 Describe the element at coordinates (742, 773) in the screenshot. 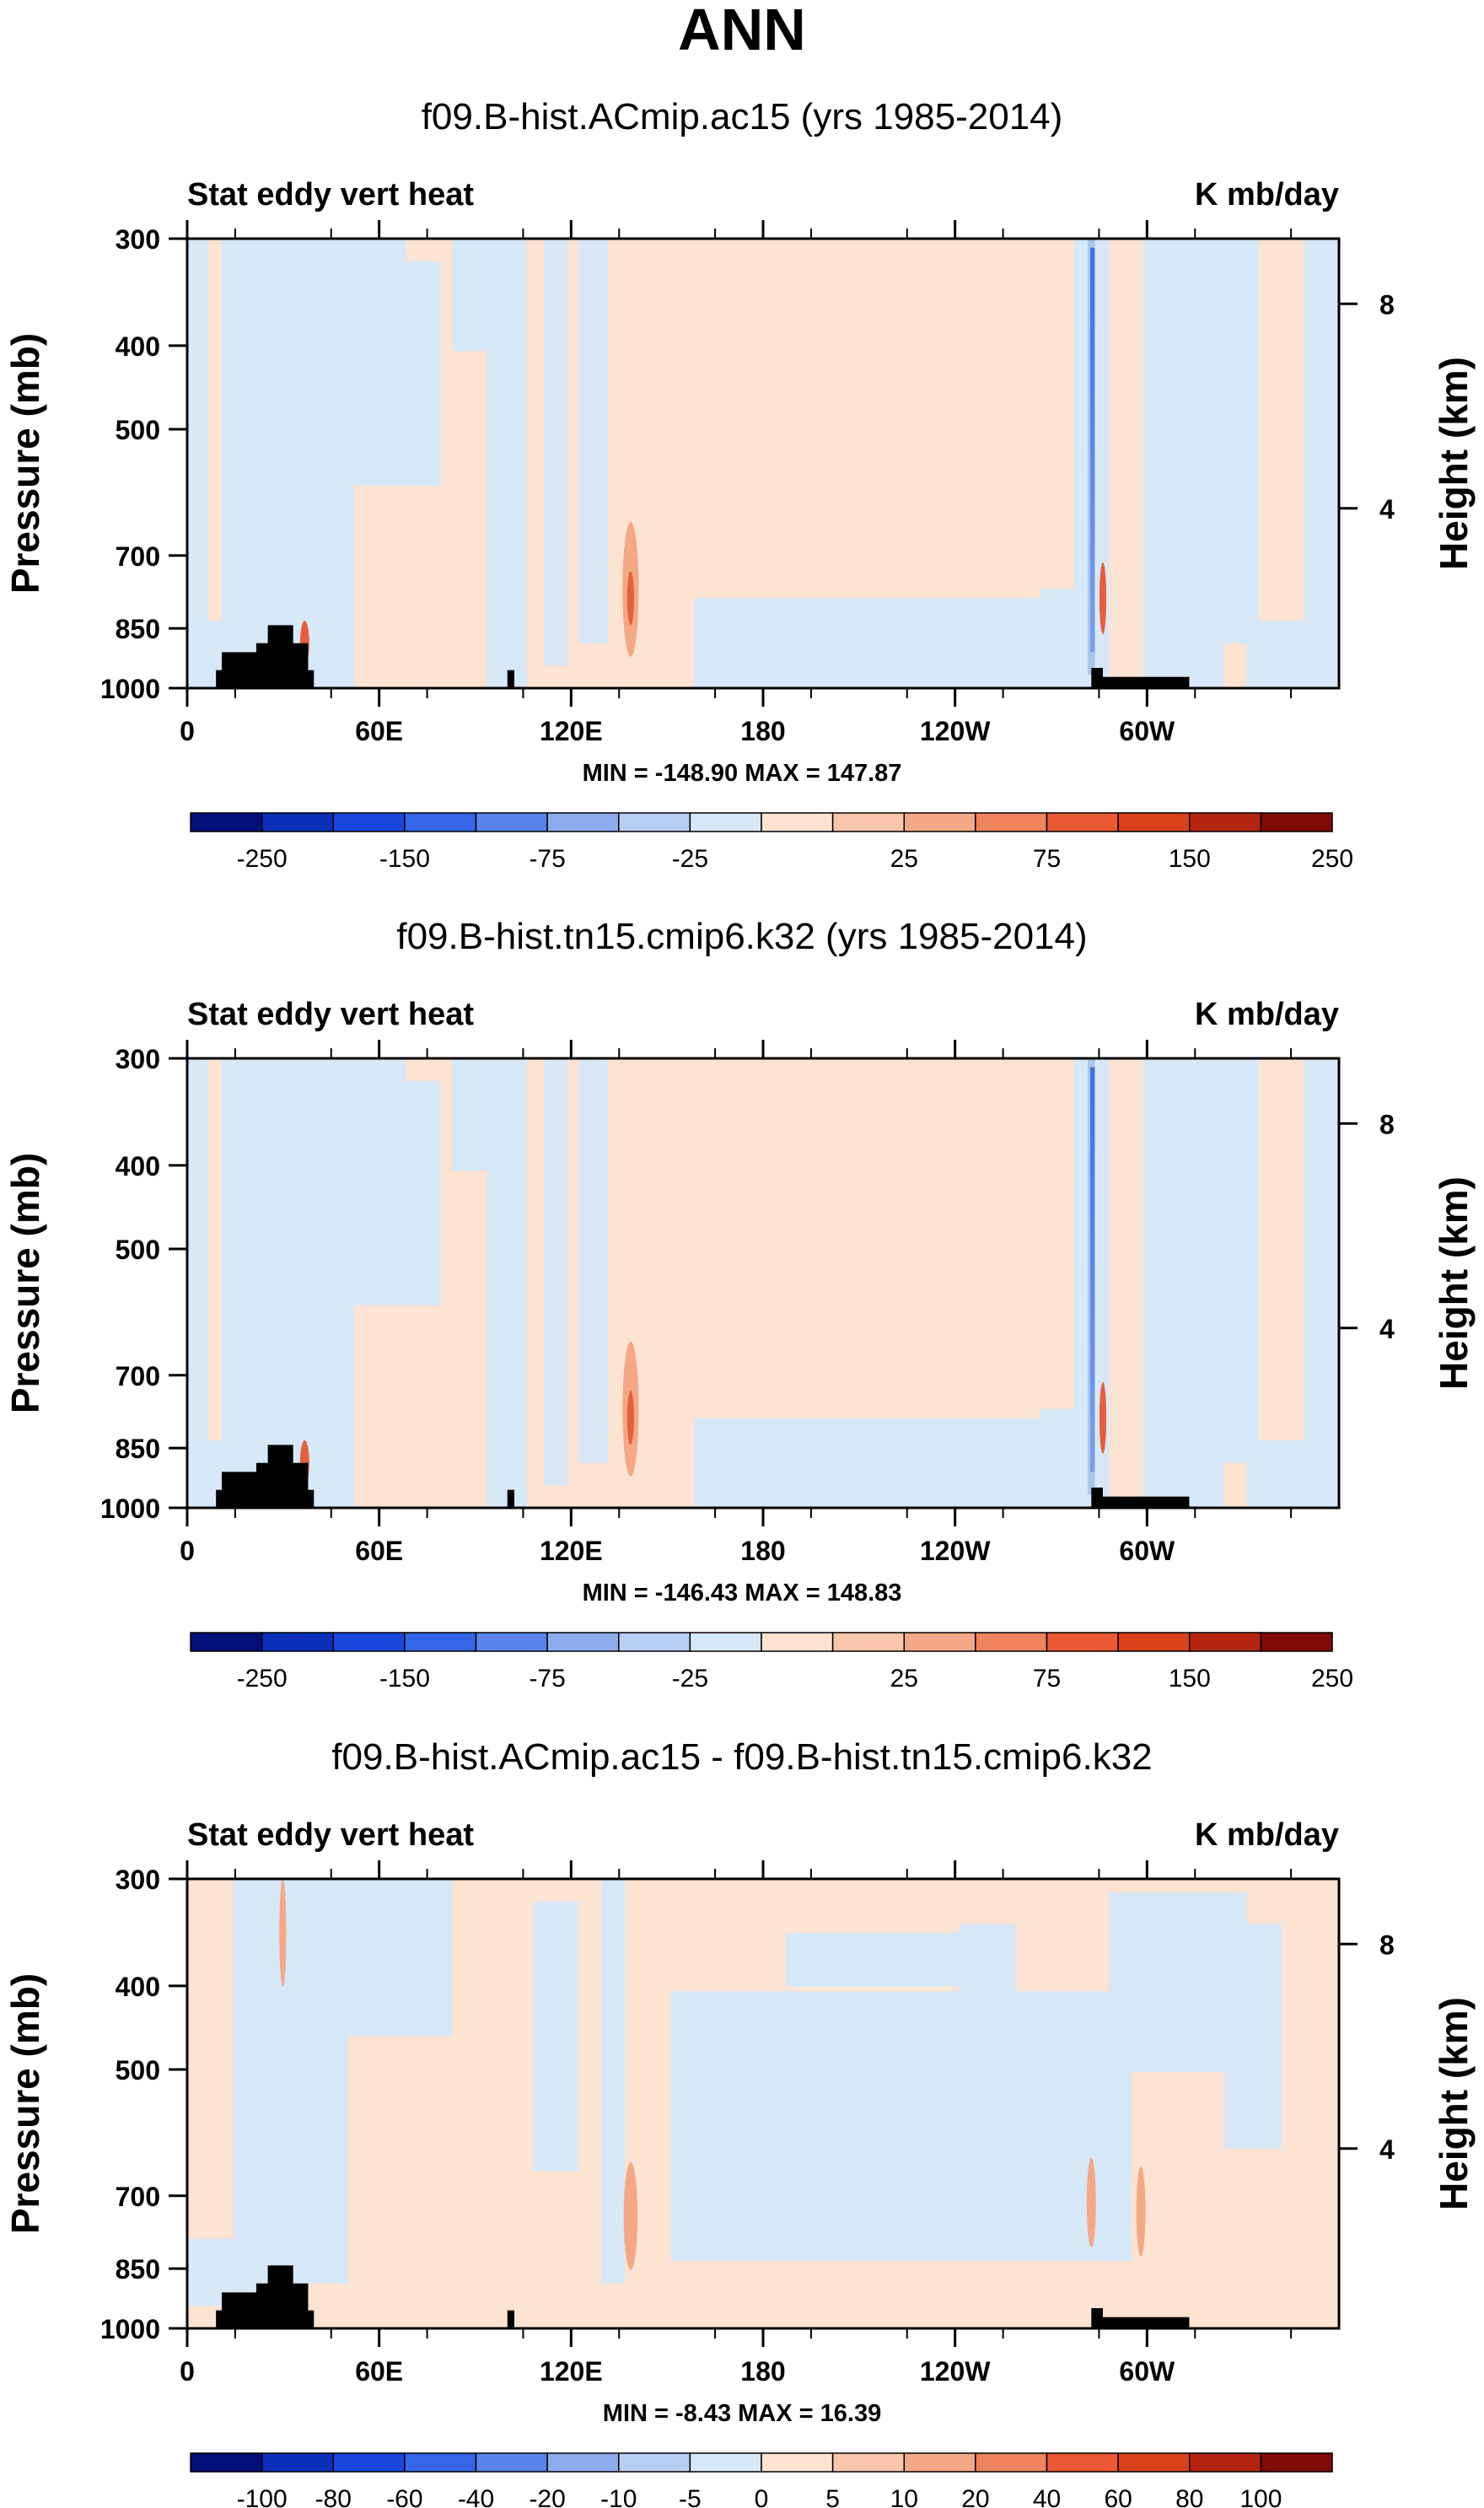

I see `min-max-stats: MIN = -148.90 MAX = 147.87` at that location.